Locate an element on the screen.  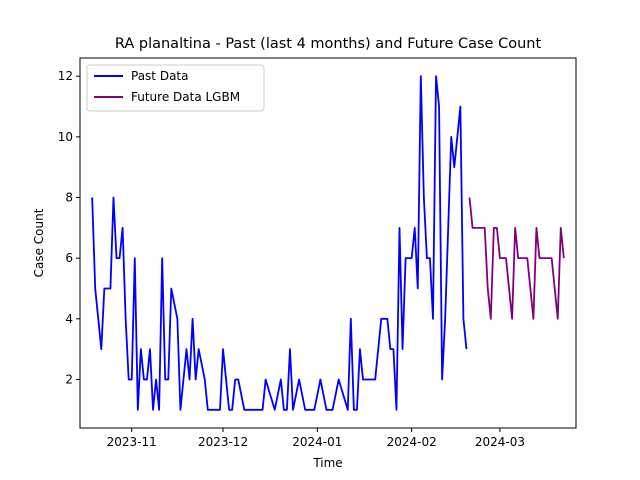
y-tick-label: 8 is located at coordinates (69, 198).